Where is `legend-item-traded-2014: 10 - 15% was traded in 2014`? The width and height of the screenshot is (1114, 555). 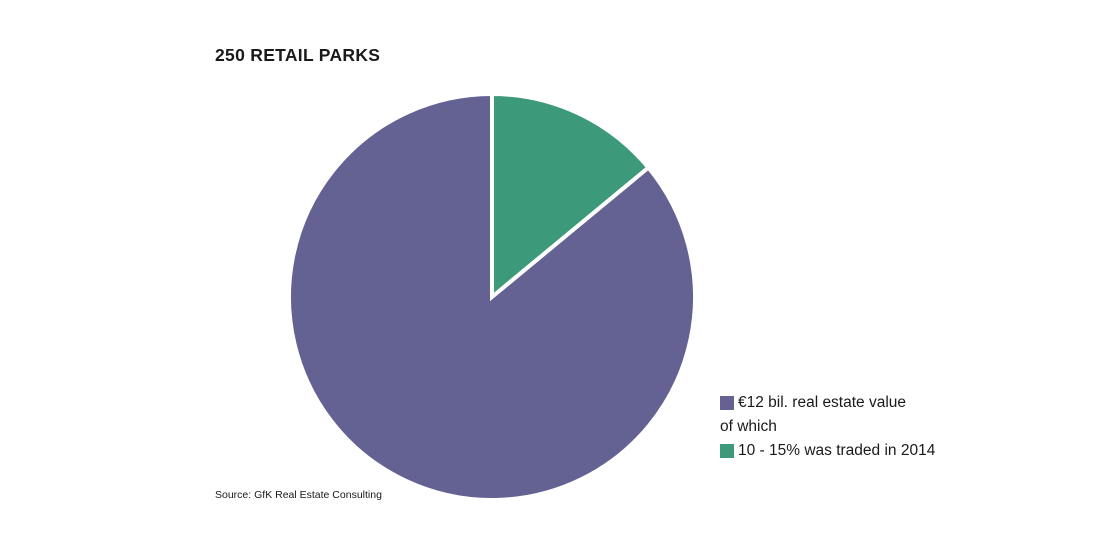 legend-item-traded-2014: 10 - 15% was traded in 2014 is located at coordinates (827, 451).